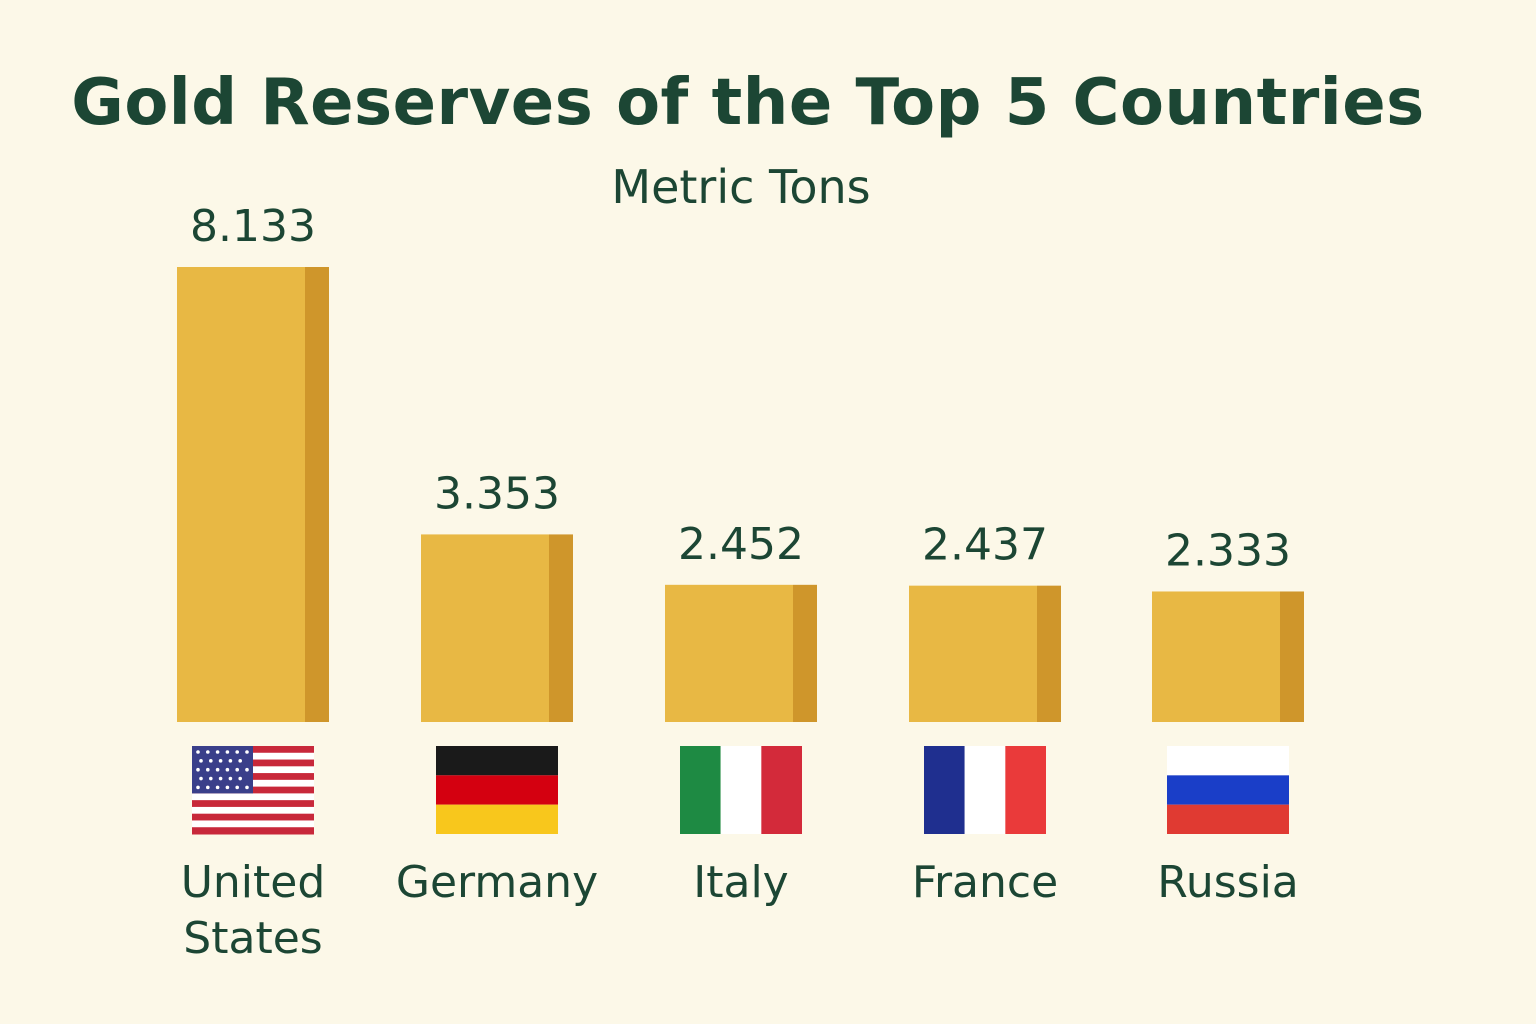 Image resolution: width=1536 pixels, height=1024 pixels. What do you see at coordinates (1228, 882) in the screenshot?
I see `category-label: Russia` at bounding box center [1228, 882].